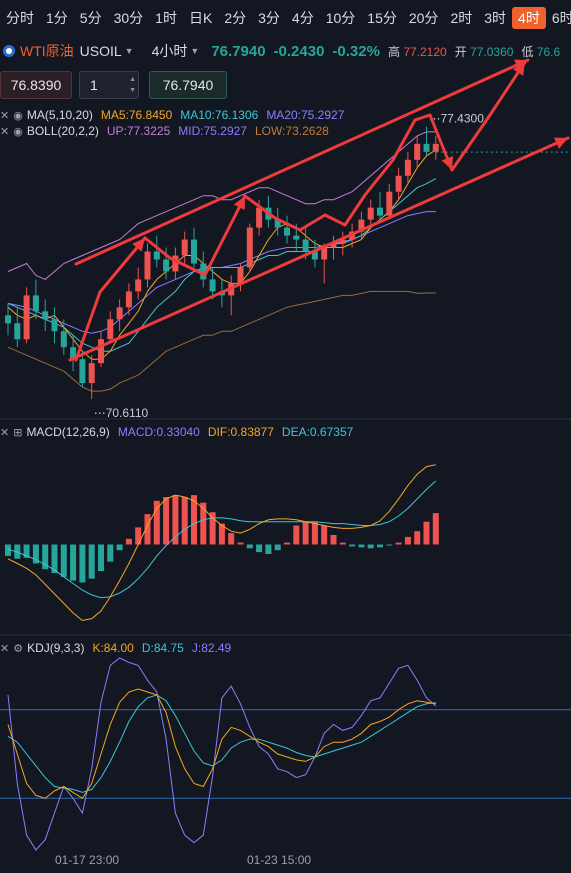 This screenshot has height=873, width=571. I want to click on symbol-dropdown-icon: ▼, so click(129, 51).